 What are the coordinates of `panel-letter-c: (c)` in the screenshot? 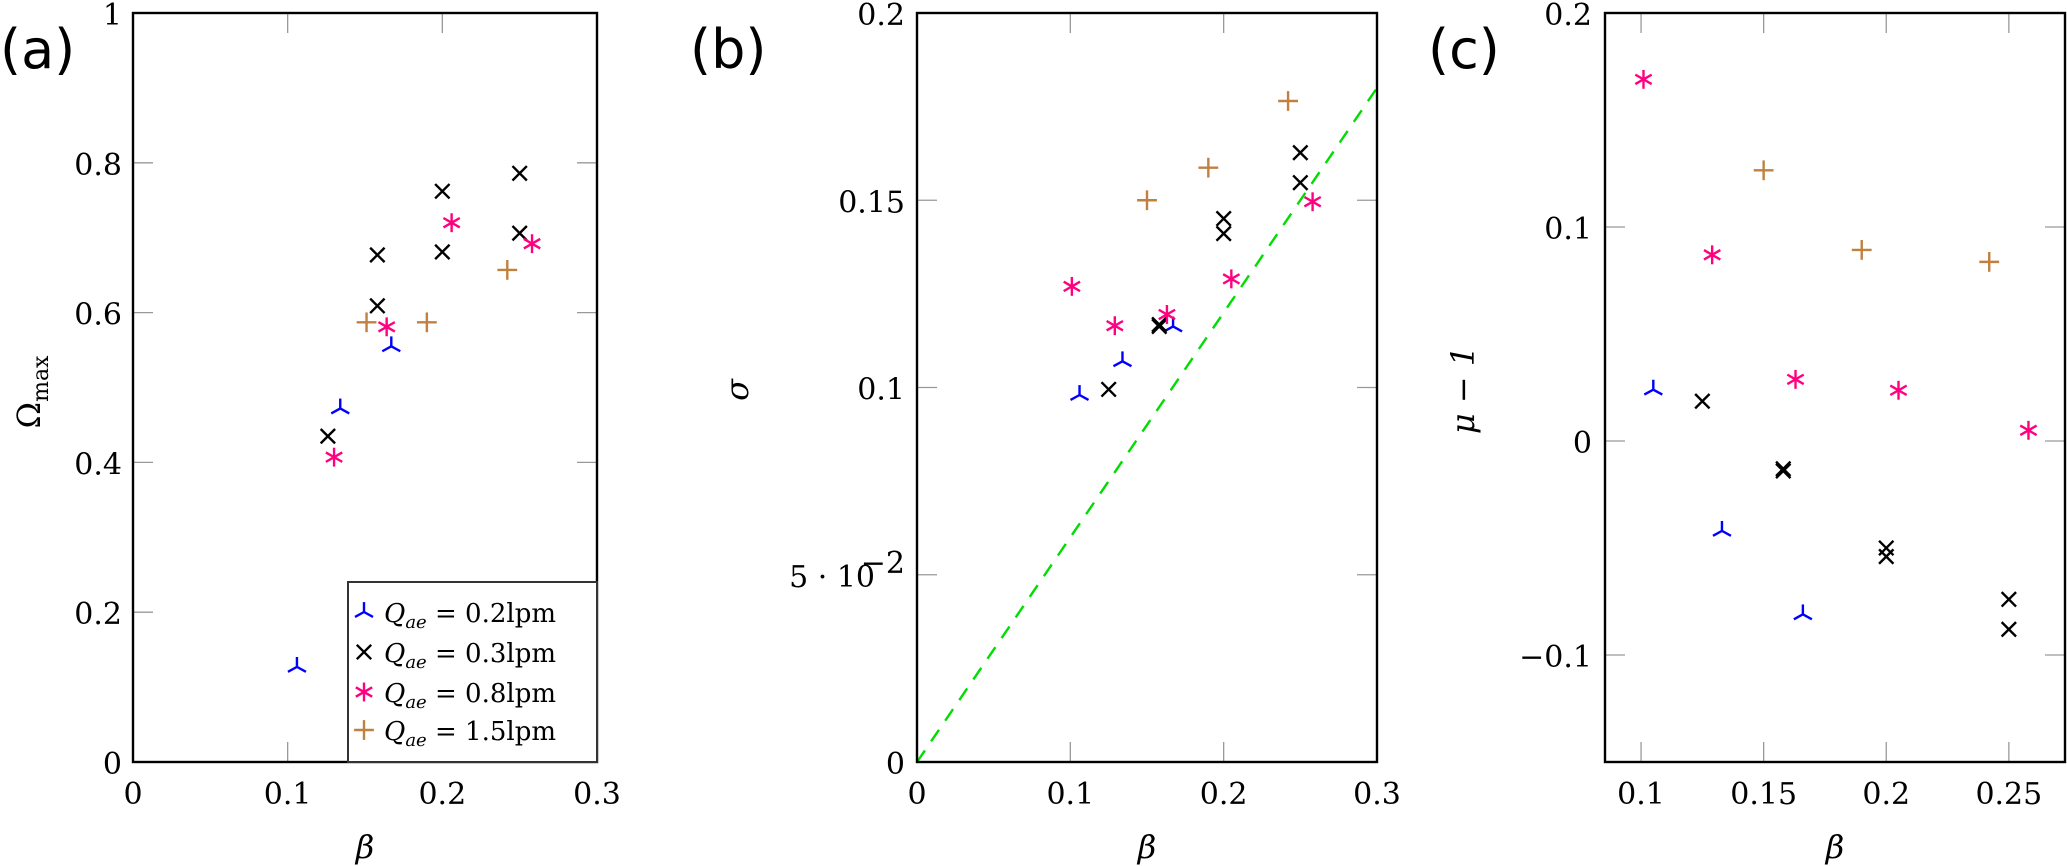 It's located at (1464, 49).